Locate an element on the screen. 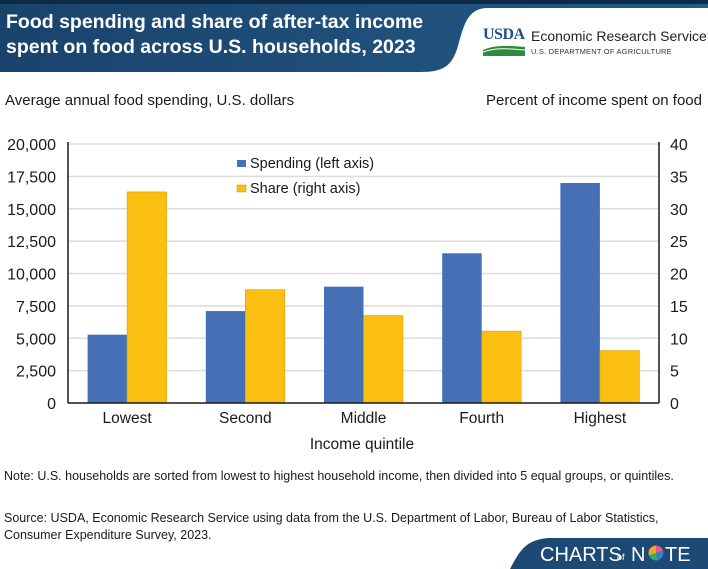  te-letters: TE is located at coordinates (678, 555).